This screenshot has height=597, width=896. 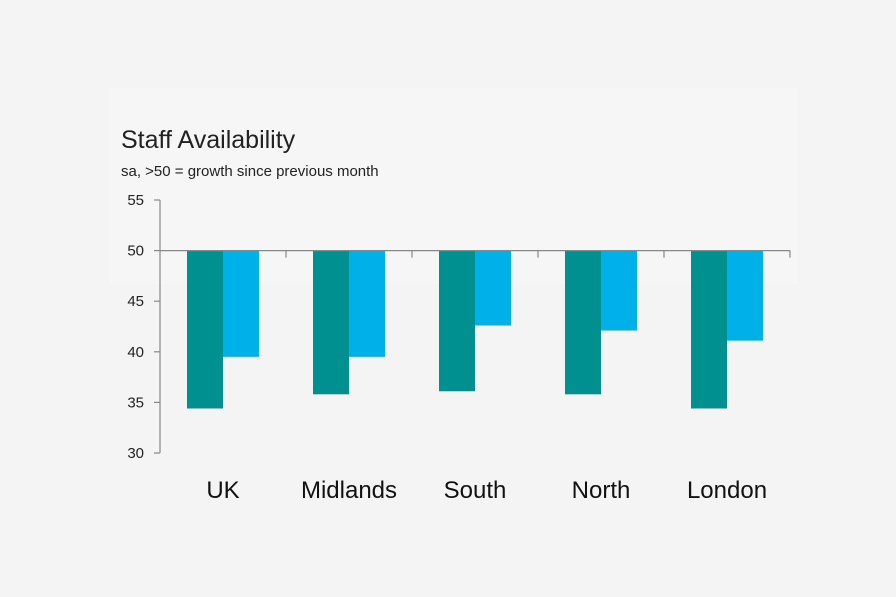 I want to click on bar-london-permanent, so click(x=709, y=329).